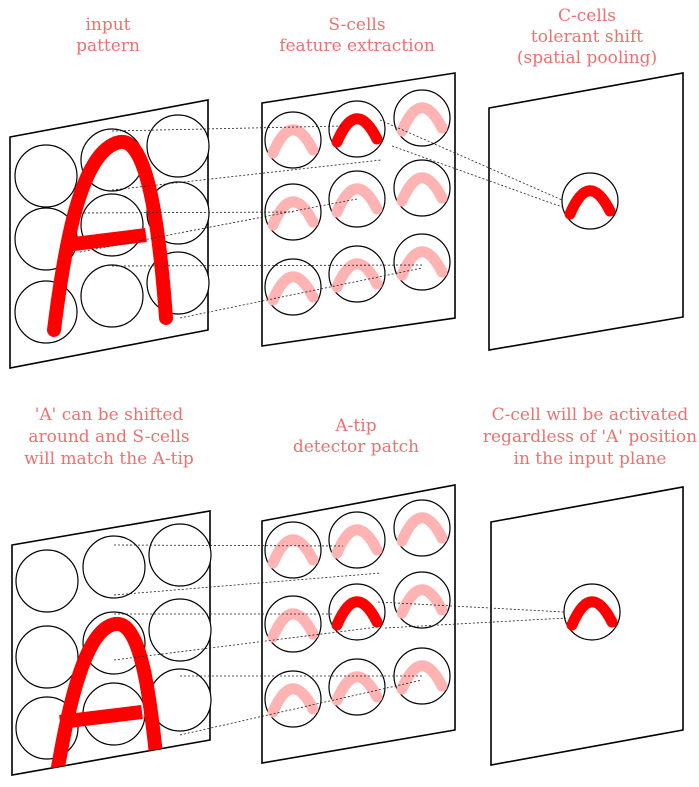 The image size is (699, 787). What do you see at coordinates (357, 613) in the screenshot?
I see `bottom-s-cell-units` at bounding box center [357, 613].